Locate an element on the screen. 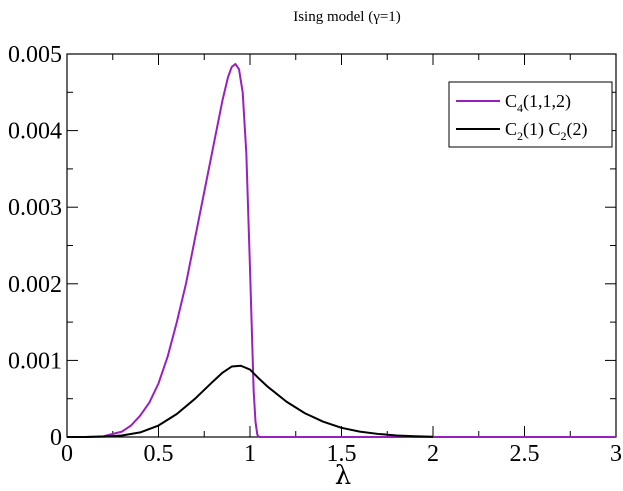 This screenshot has height=491, width=623. x-tick-label: 1 is located at coordinates (250, 454).